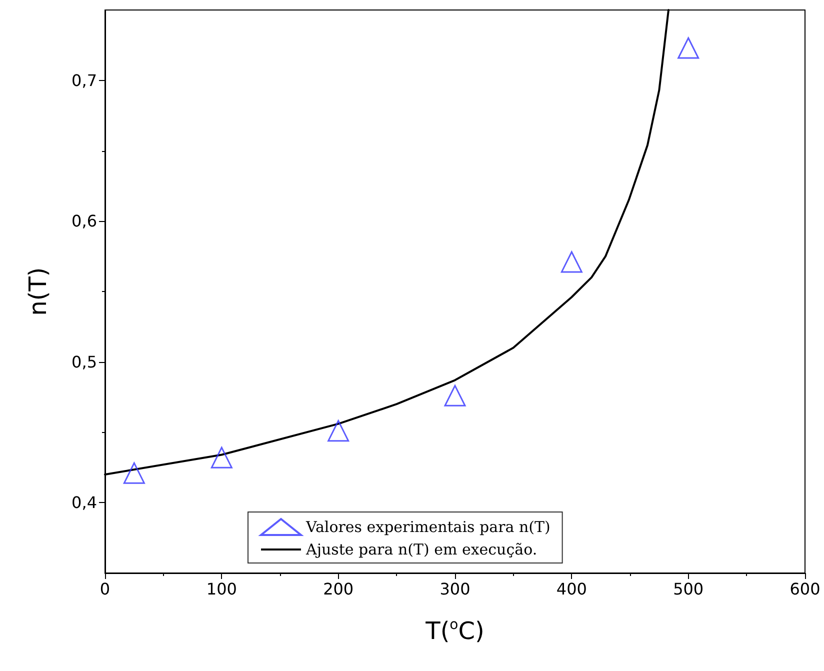 Image resolution: width=824 pixels, height=671 pixels. I want to click on y-tick-label: 0,6, so click(84, 221).